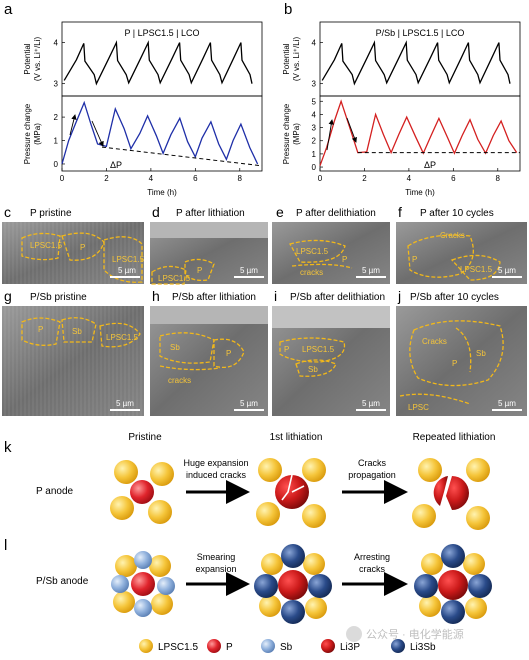  I want to click on chart-a-series-pressure, so click(160, 132).